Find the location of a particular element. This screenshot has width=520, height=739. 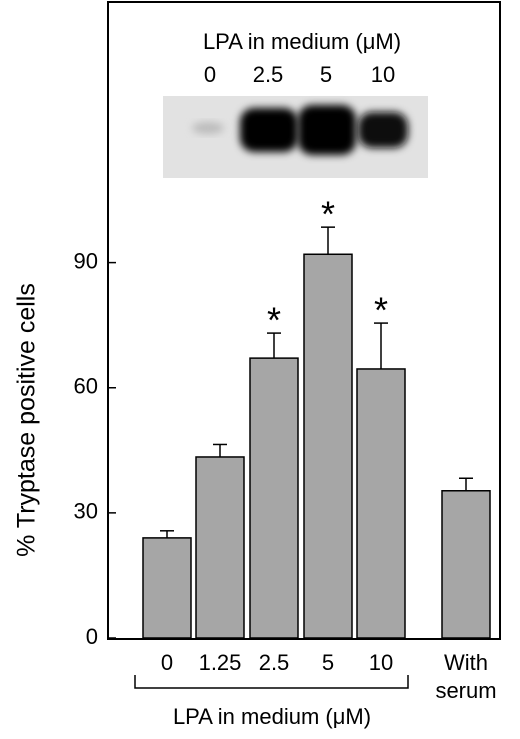

blot is located at coordinates (295, 137).